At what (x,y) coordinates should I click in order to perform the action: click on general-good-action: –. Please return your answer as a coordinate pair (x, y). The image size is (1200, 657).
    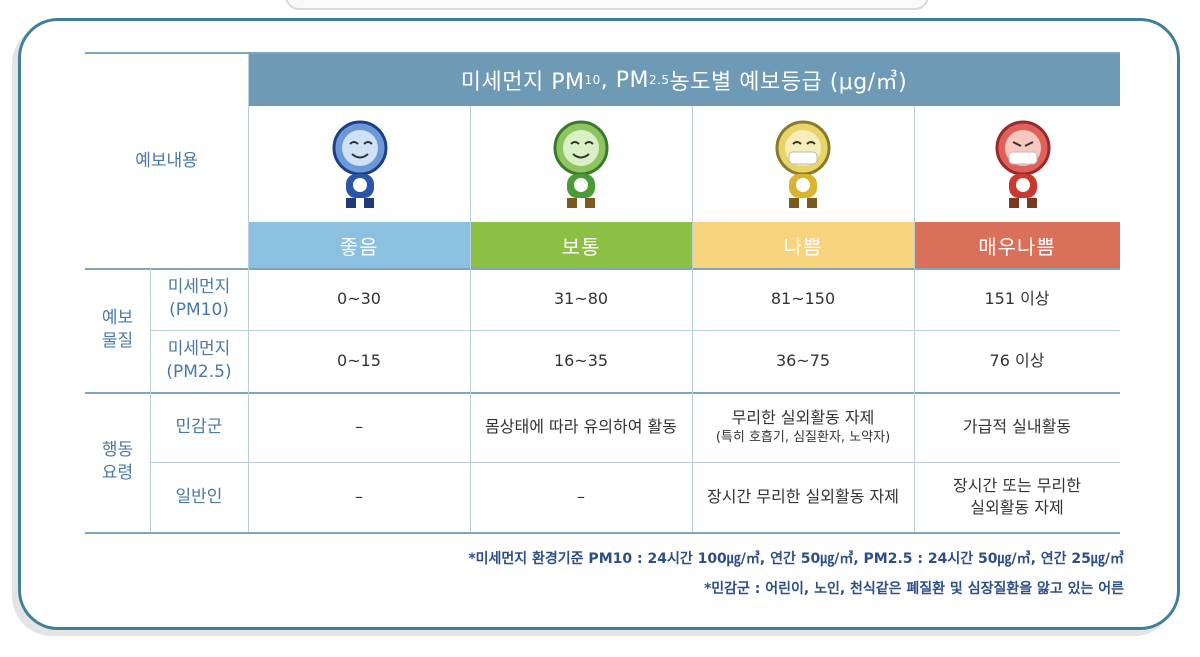
    Looking at the image, I should click on (359, 497).